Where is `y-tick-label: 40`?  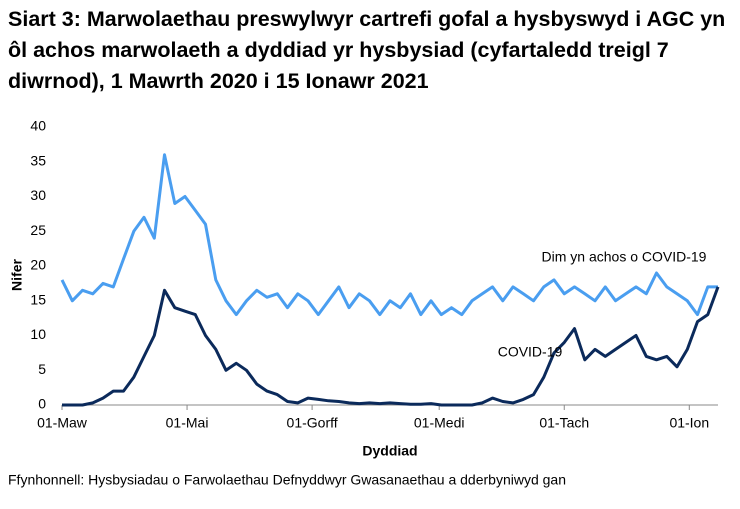 y-tick-label: 40 is located at coordinates (38, 126).